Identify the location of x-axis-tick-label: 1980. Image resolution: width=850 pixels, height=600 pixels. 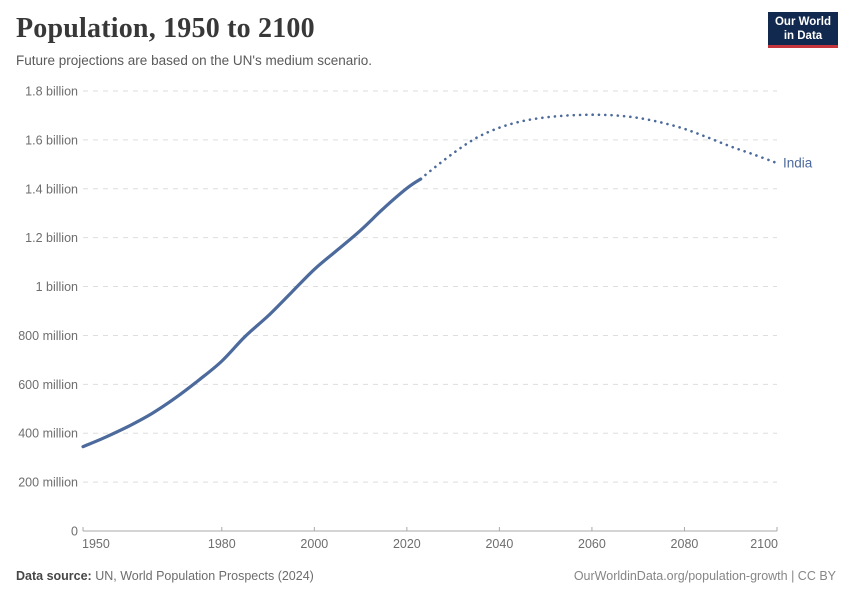
(222, 544).